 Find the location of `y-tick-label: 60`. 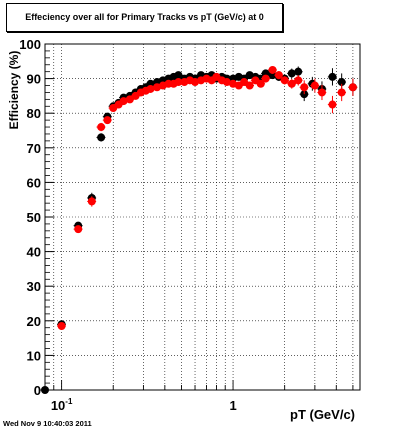

y-tick-label: 60 is located at coordinates (34, 182).